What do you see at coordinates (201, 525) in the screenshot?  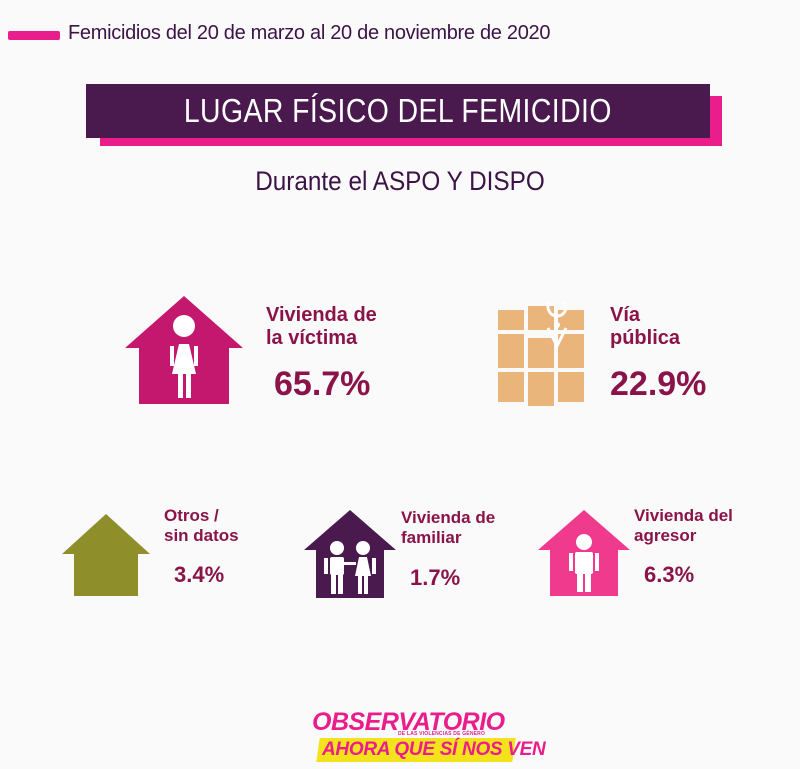 I see `category-label-otros: Otros / sin datos` at bounding box center [201, 525].